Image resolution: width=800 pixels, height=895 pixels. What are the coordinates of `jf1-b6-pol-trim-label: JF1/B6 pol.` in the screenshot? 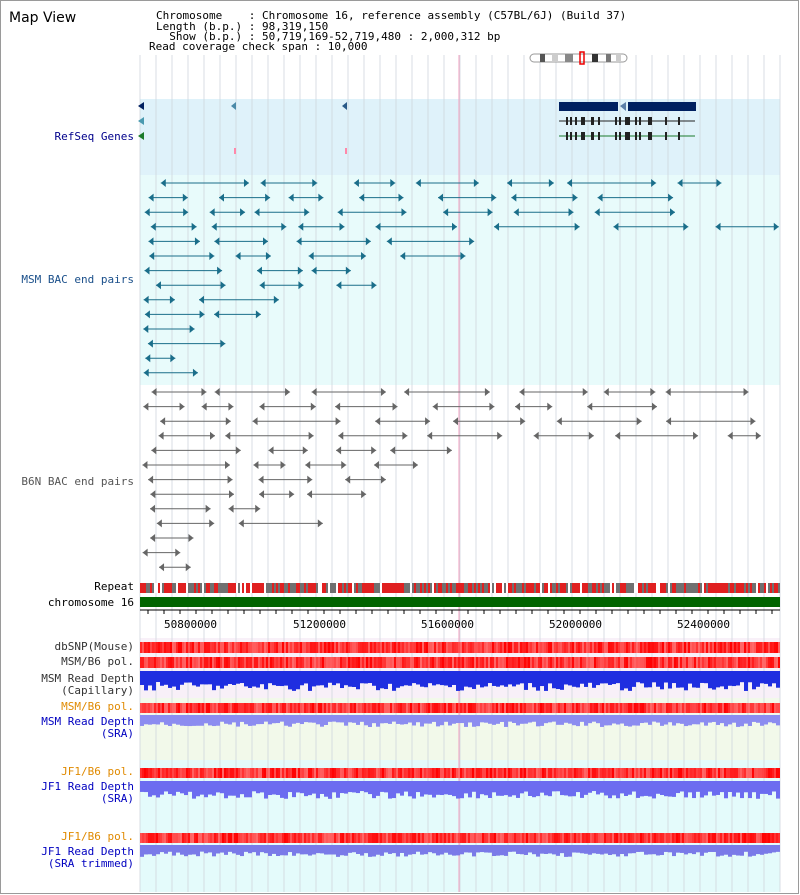 It's located at (97, 836).